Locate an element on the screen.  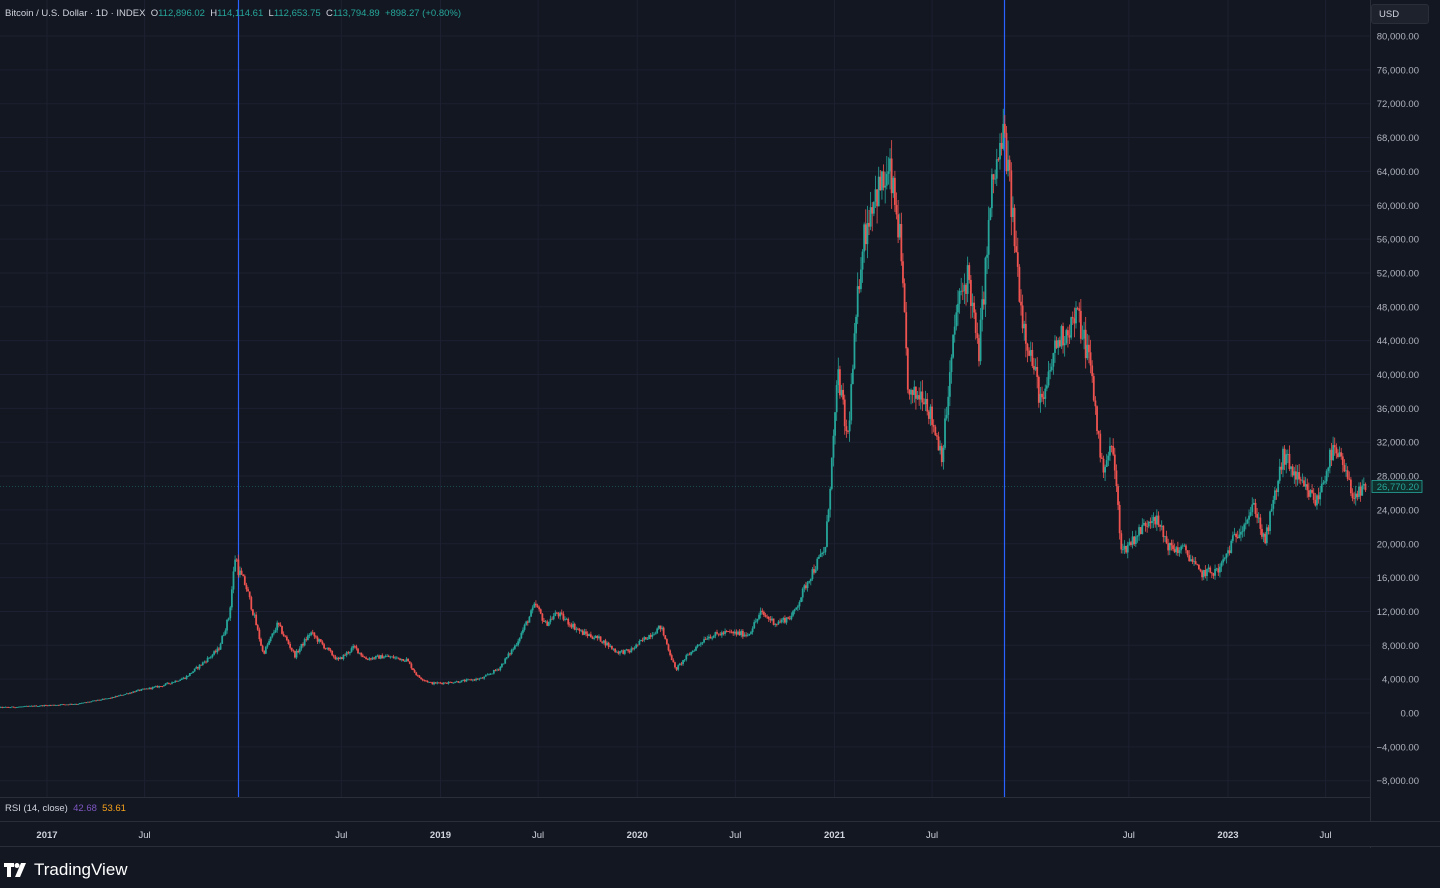
time-scale-band is located at coordinates (720, 834).